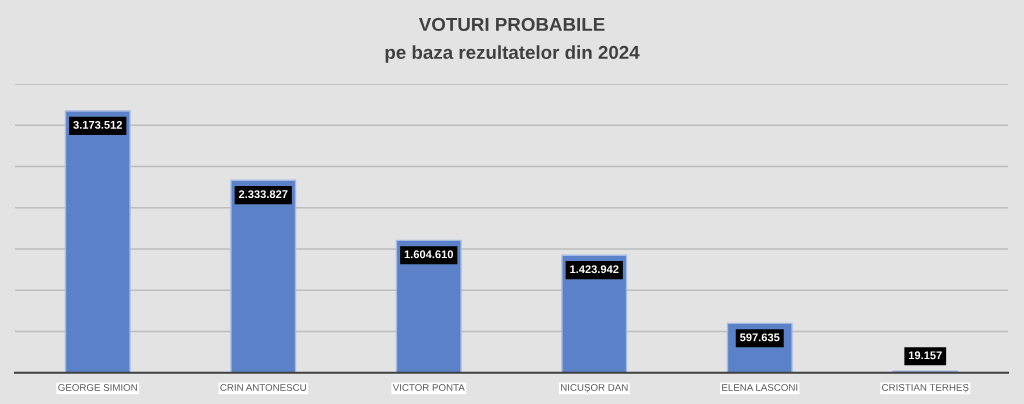 The height and width of the screenshot is (404, 1024). What do you see at coordinates (97, 387) in the screenshot?
I see `x-tick-label: GEORGE SIMION` at bounding box center [97, 387].